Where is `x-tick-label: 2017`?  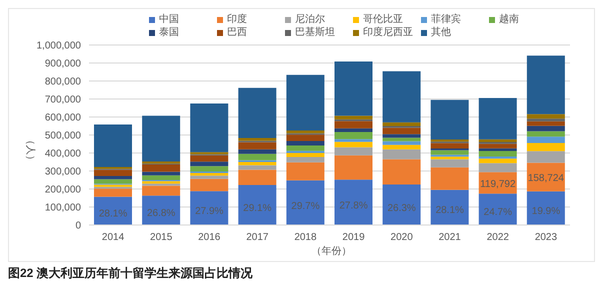
x-tick-label: 2017 is located at coordinates (257, 238).